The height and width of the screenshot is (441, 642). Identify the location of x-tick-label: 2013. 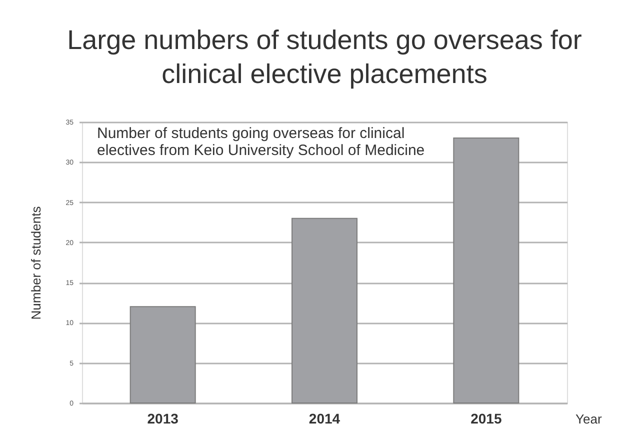
(163, 418).